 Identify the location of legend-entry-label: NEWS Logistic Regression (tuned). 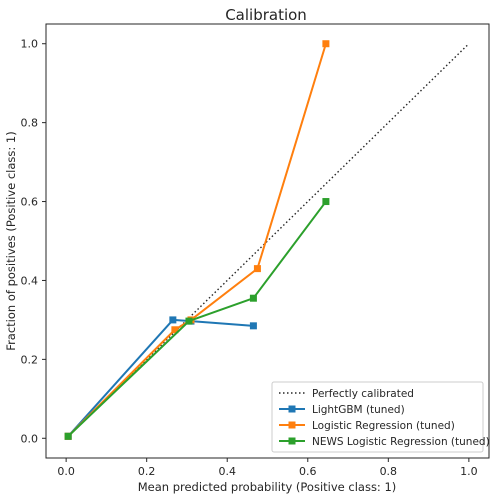
(401, 442).